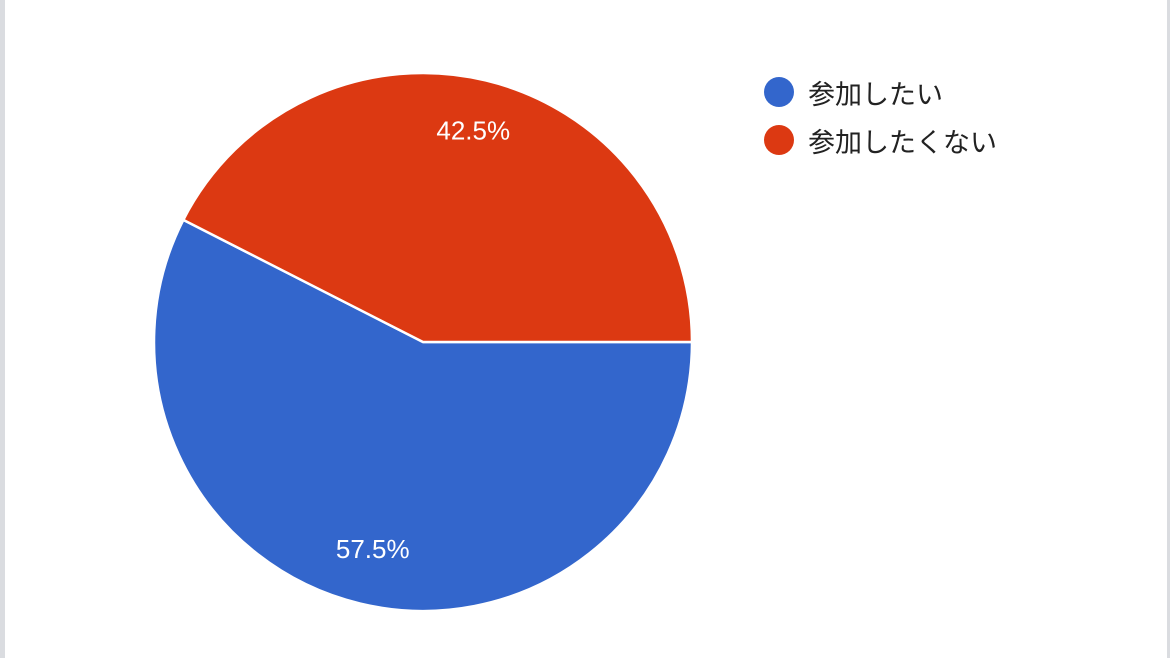  I want to click on legend-label: 参加したい, so click(875, 95).